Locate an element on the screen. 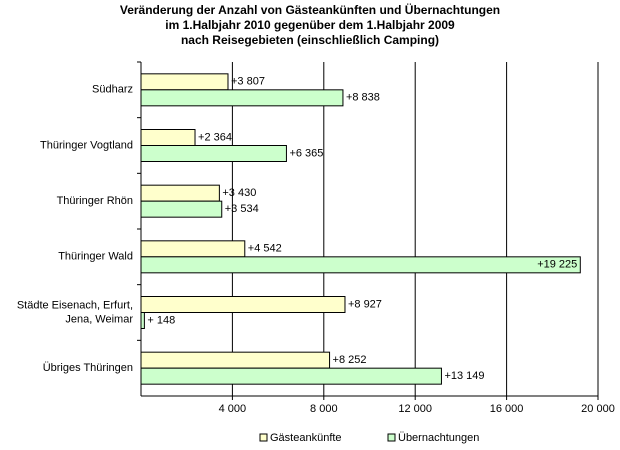 The width and height of the screenshot is (620, 450). x-tick-label: 12 000 is located at coordinates (415, 409).